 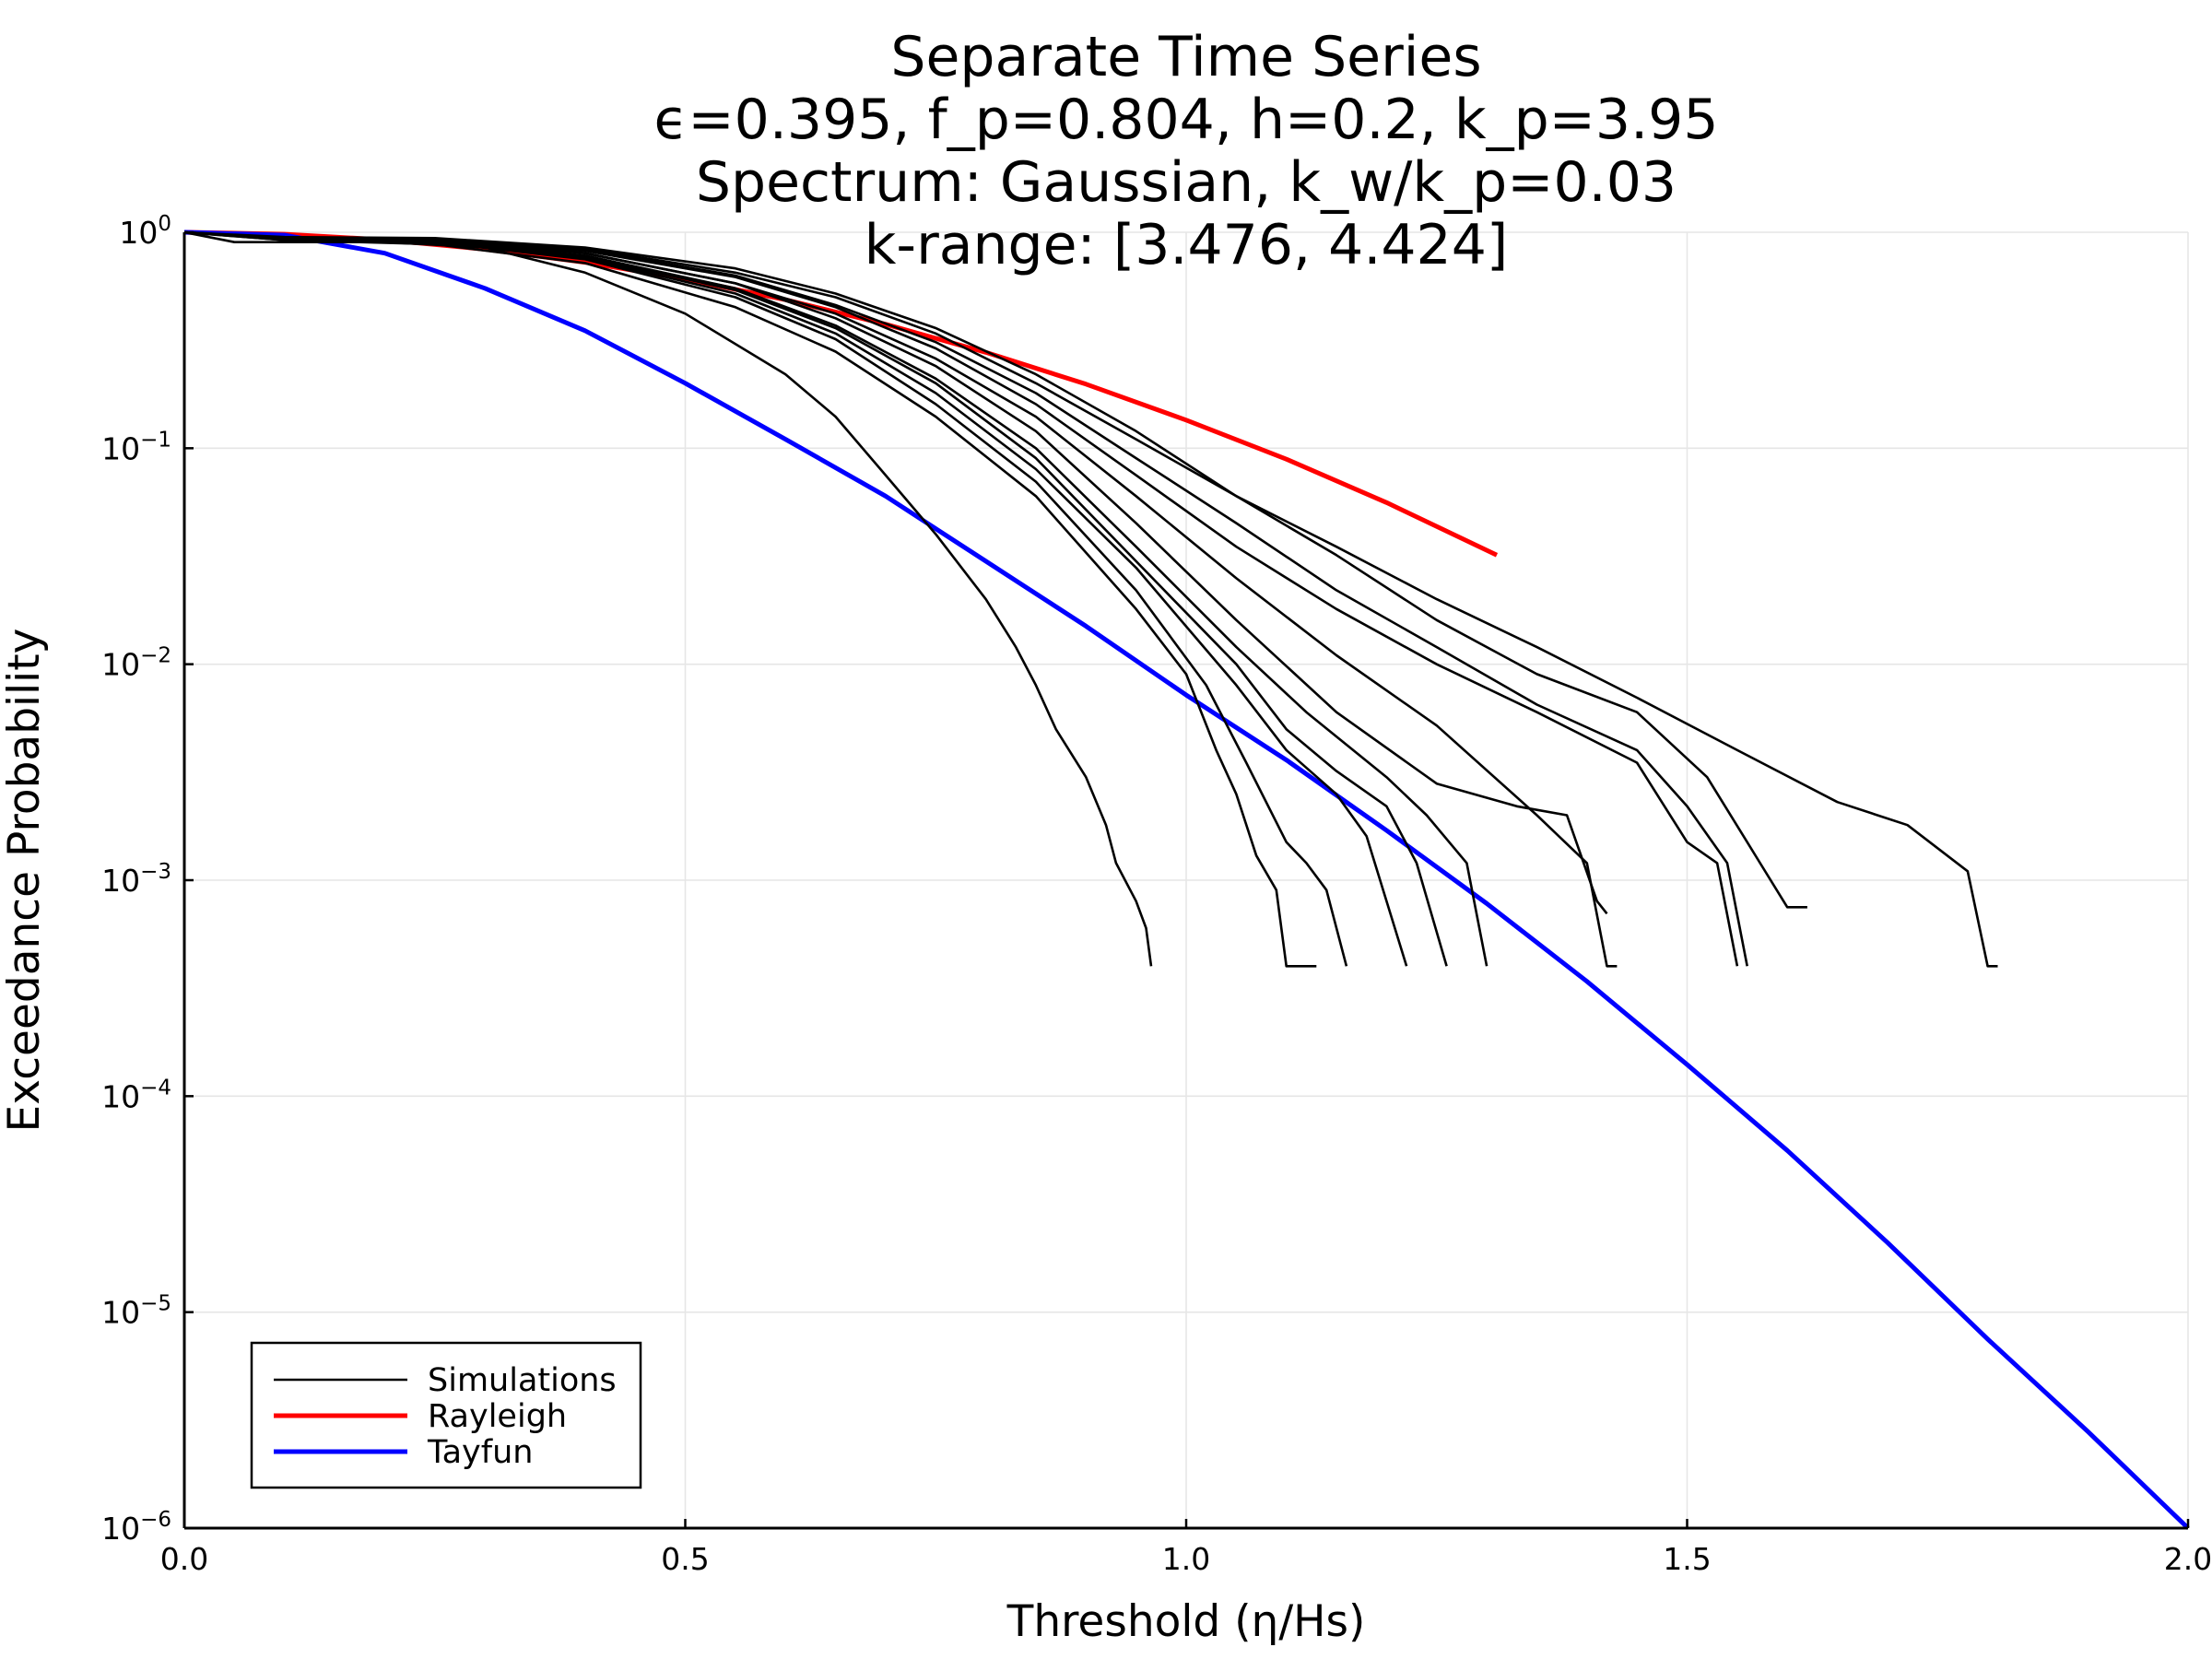 What do you see at coordinates (136, 1311) in the screenshot?
I see `y-tick-label: 10⁻⁵` at bounding box center [136, 1311].